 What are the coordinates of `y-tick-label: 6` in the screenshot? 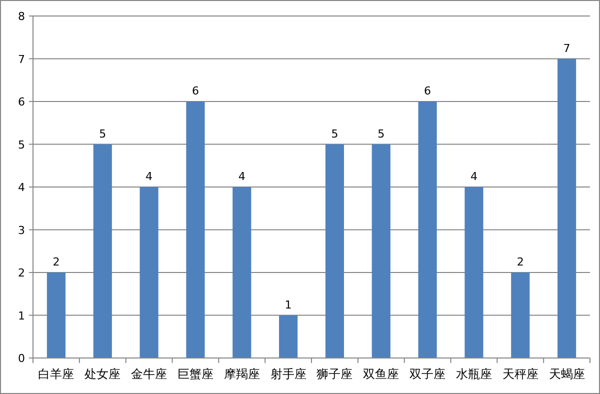 It's located at (21, 102).